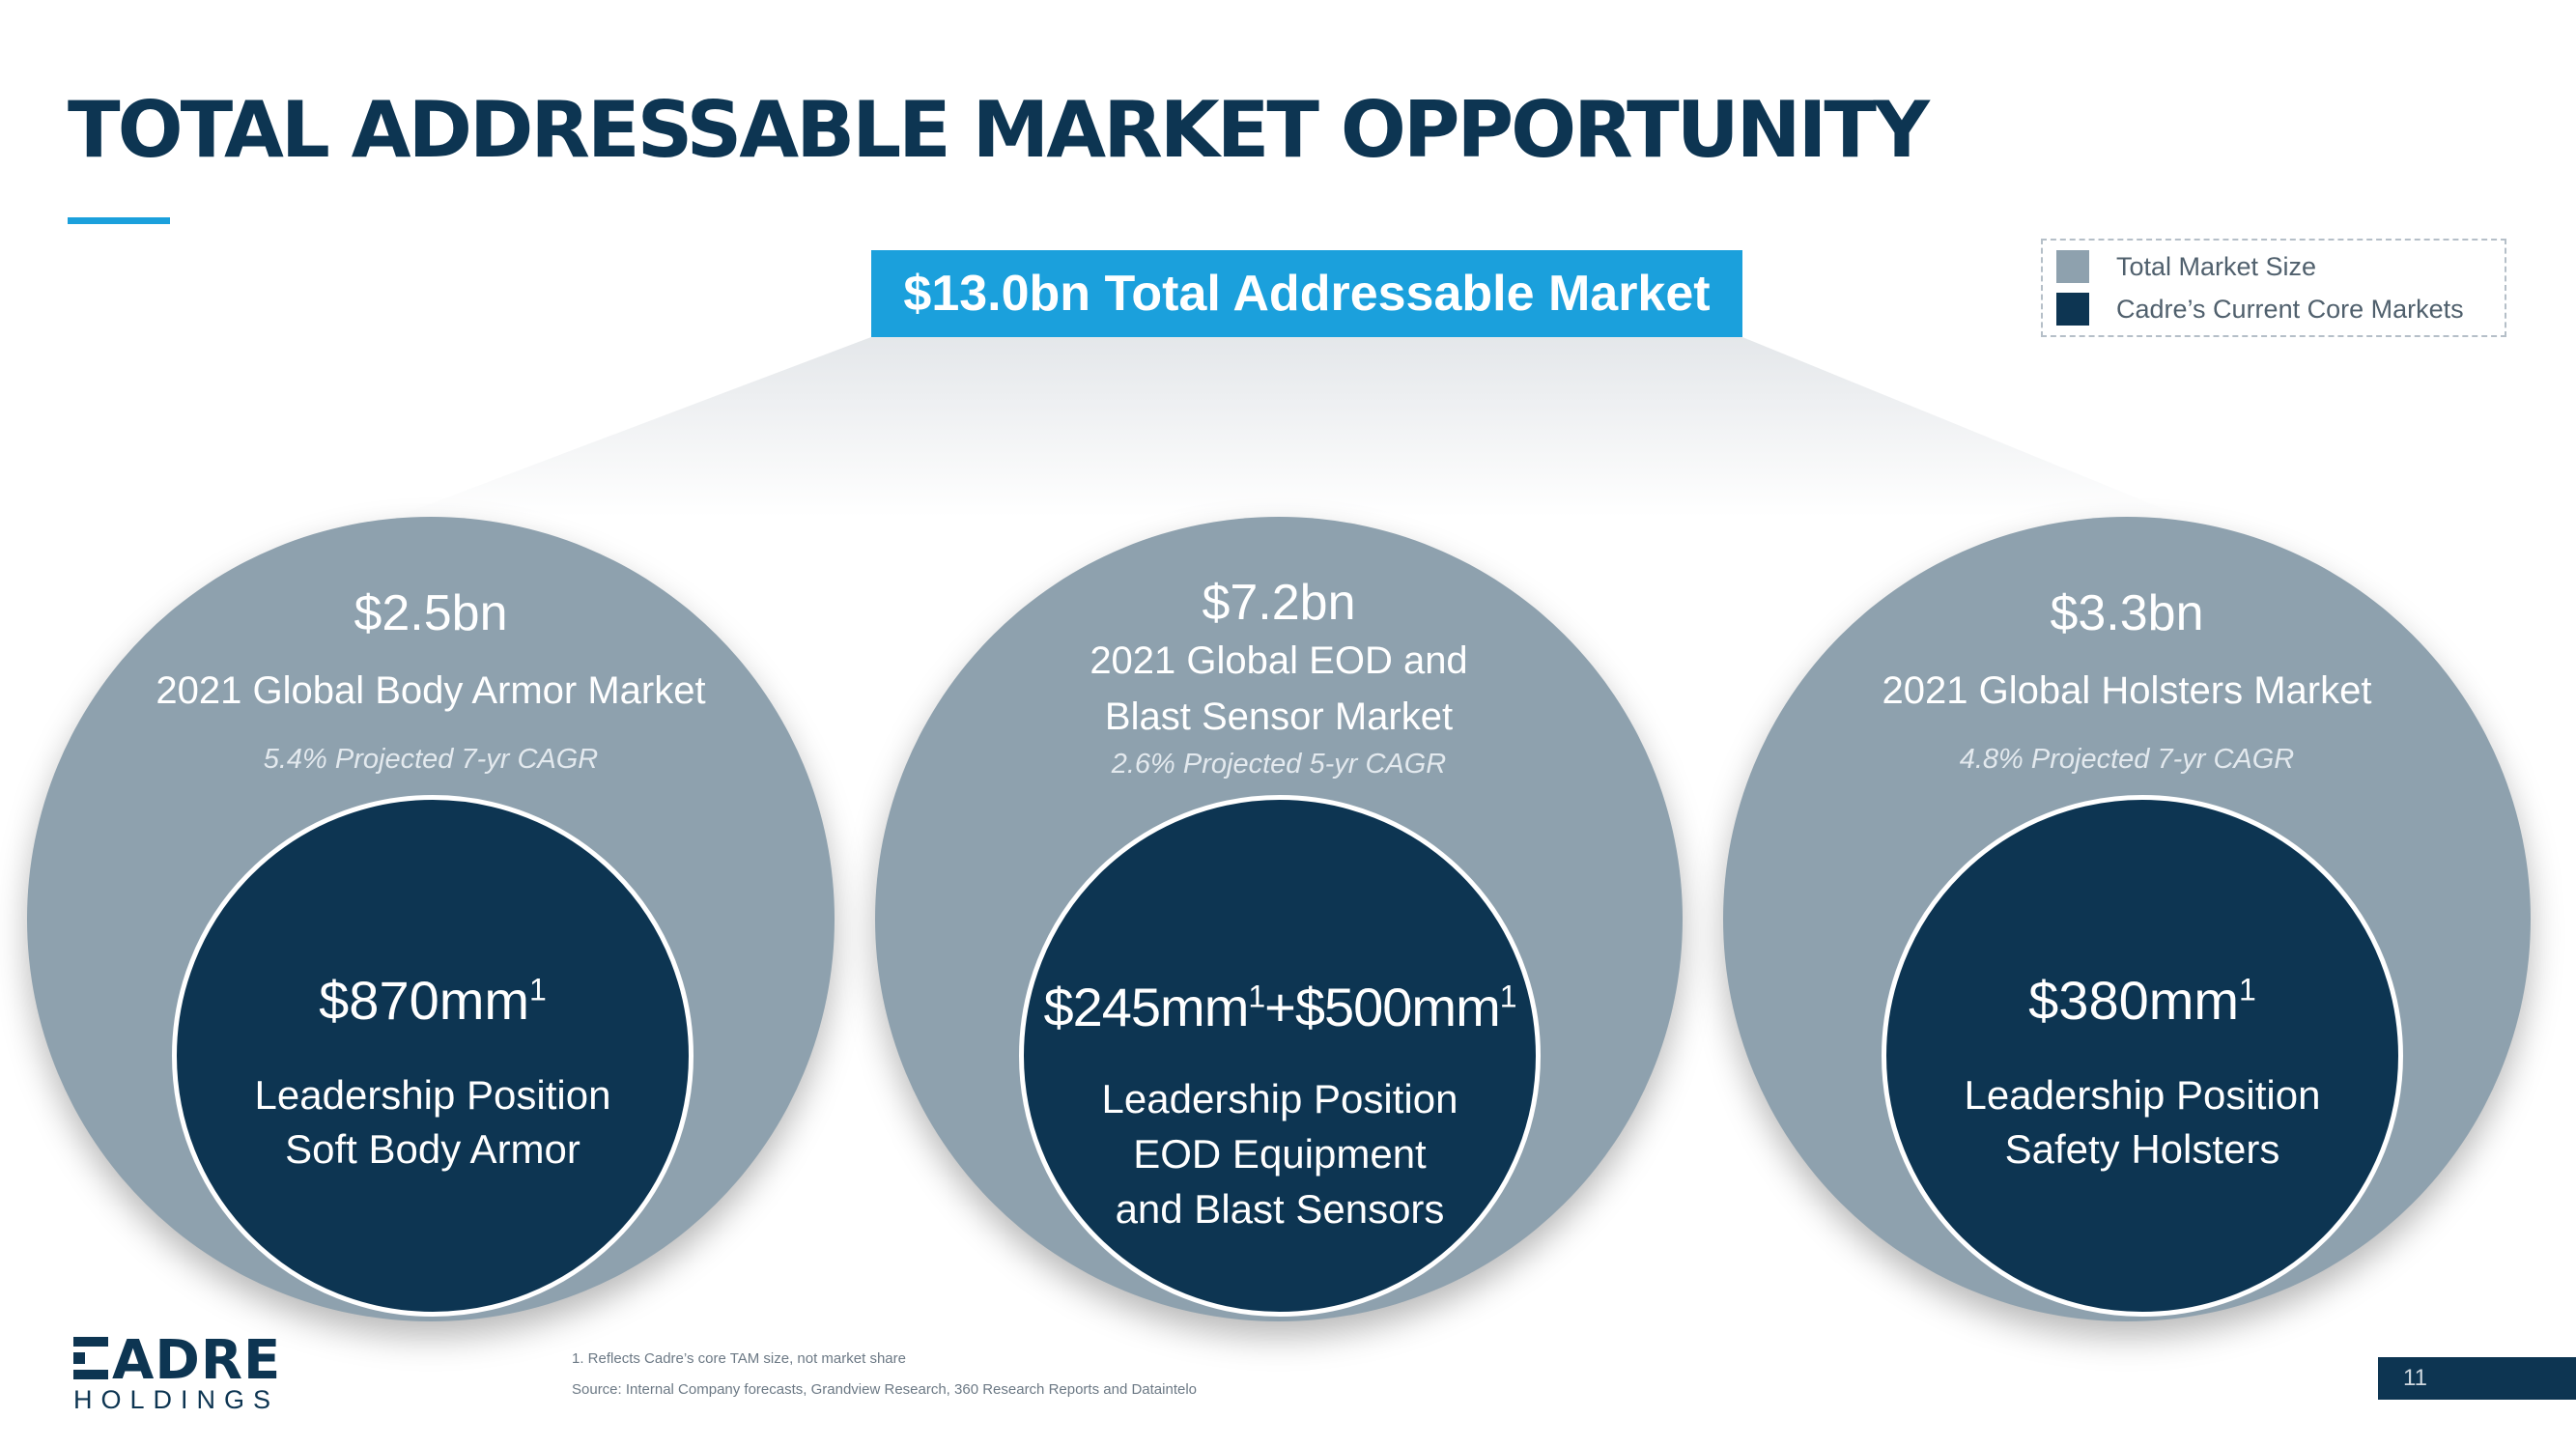  Describe the element at coordinates (2142, 1000) in the screenshot. I see `core-market-value: $380mm1` at that location.